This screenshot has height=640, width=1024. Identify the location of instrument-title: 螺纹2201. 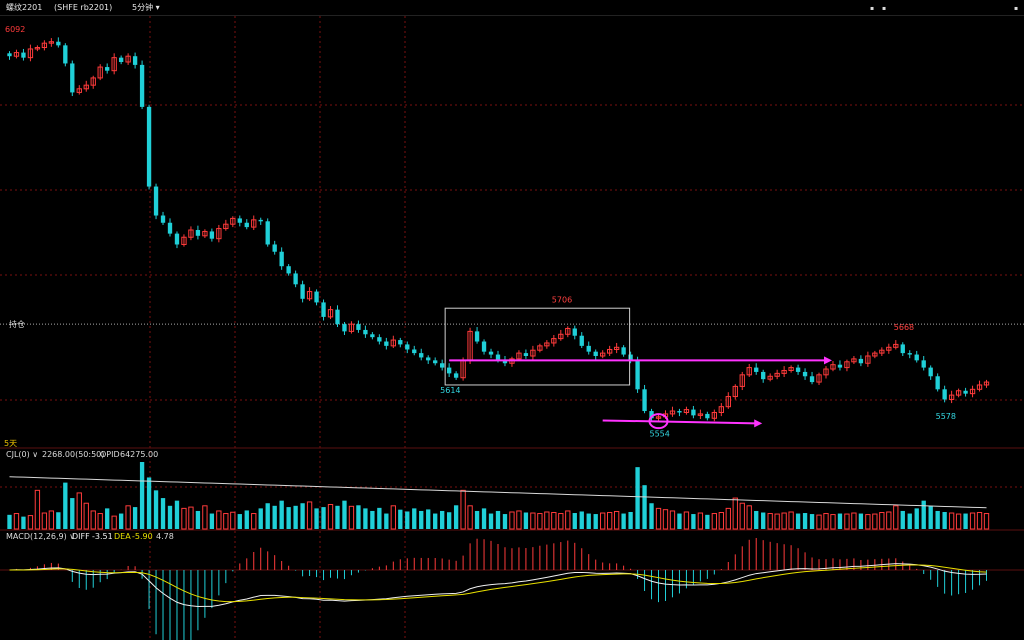
(24, 7).